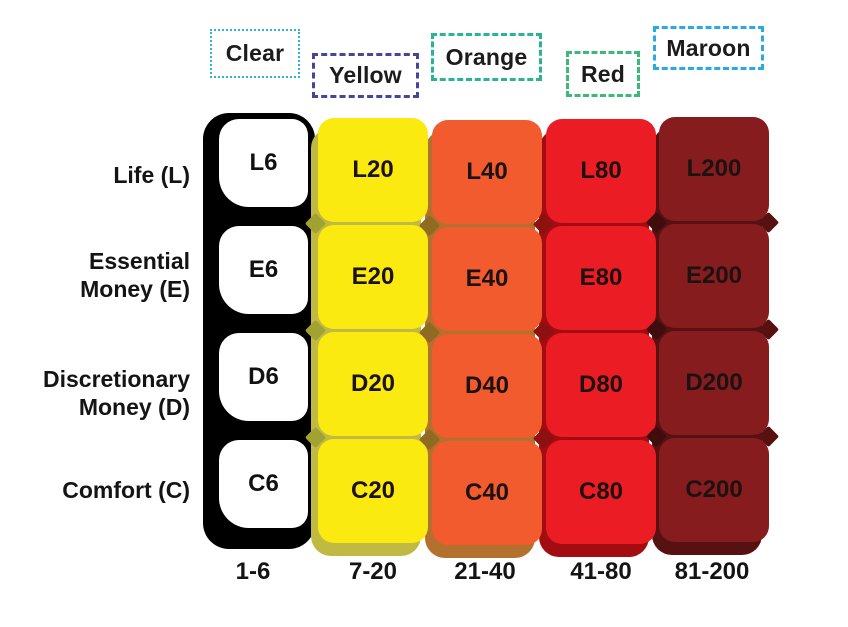 The width and height of the screenshot is (848, 627). I want to click on cell-E6: E6, so click(259, 272).